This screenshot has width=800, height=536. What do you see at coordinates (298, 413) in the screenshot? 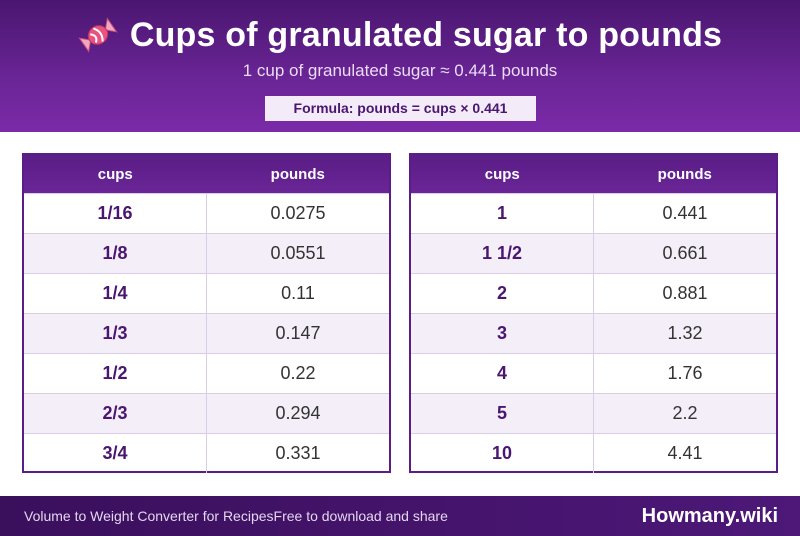
I see `pounds-cell: 0.294` at bounding box center [298, 413].